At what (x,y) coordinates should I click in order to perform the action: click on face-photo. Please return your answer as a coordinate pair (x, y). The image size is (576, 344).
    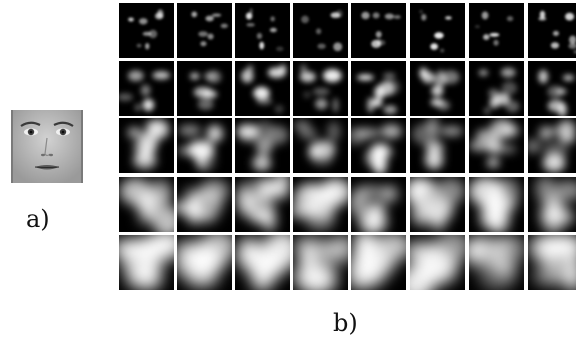
    Looking at the image, I should click on (47, 146).